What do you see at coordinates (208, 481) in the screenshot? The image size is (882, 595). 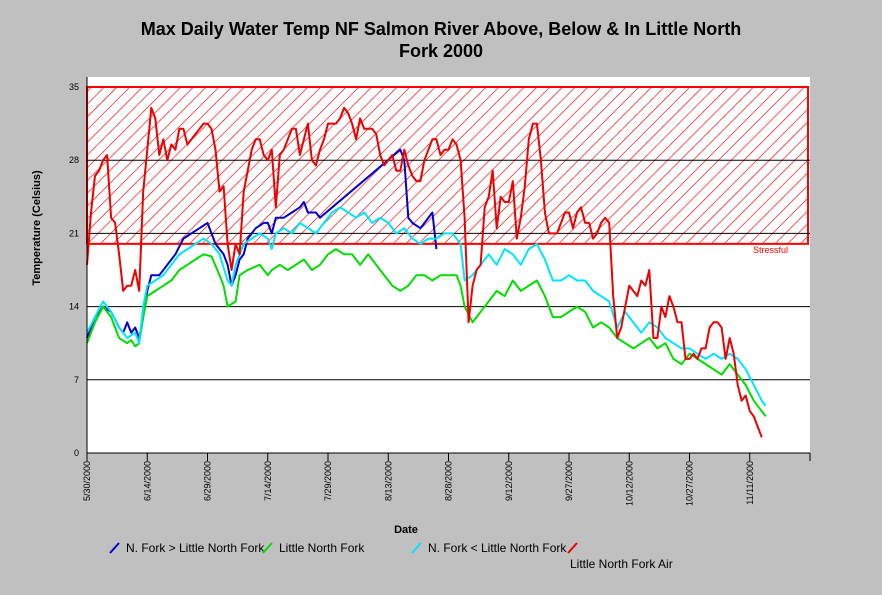 I see `x-tick-label: 6/29/2000` at bounding box center [208, 481].